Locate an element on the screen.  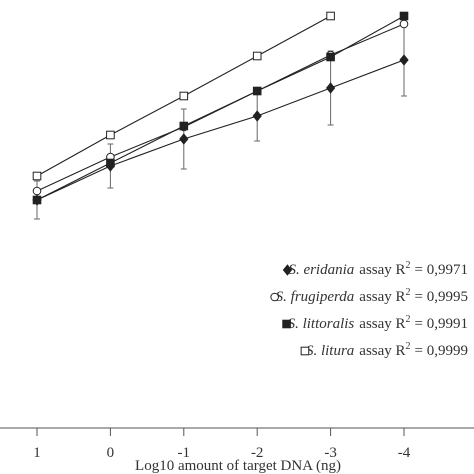
x-tick-label: 0 is located at coordinates (111, 453).